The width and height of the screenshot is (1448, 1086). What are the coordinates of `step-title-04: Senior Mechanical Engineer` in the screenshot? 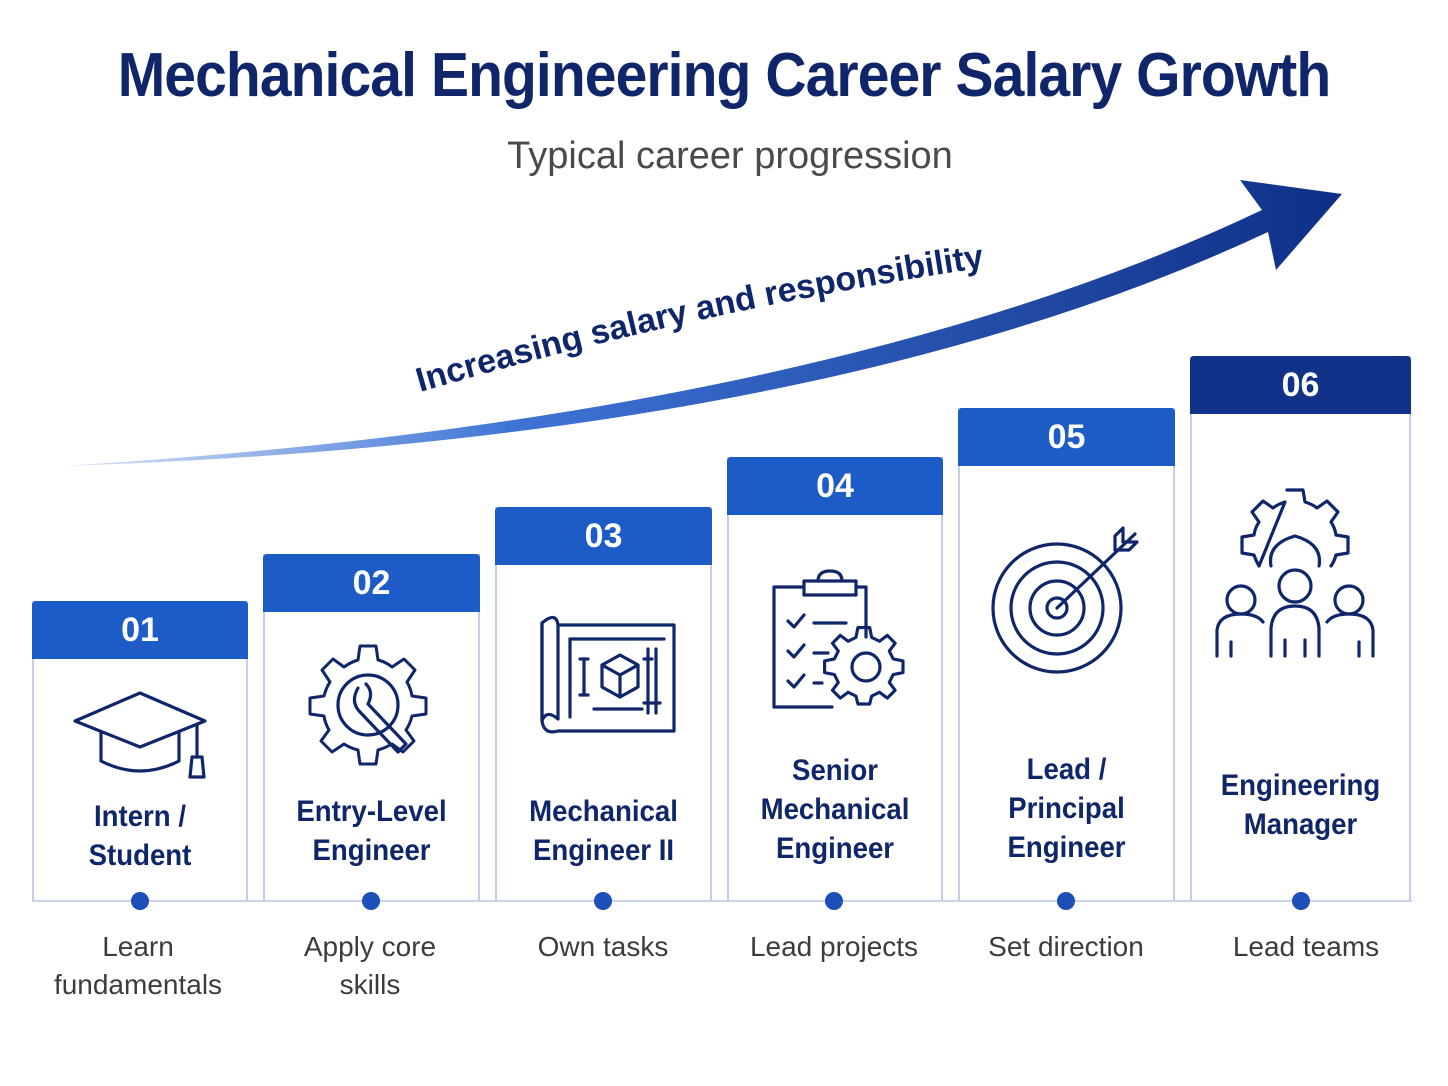 It's located at (835, 809).